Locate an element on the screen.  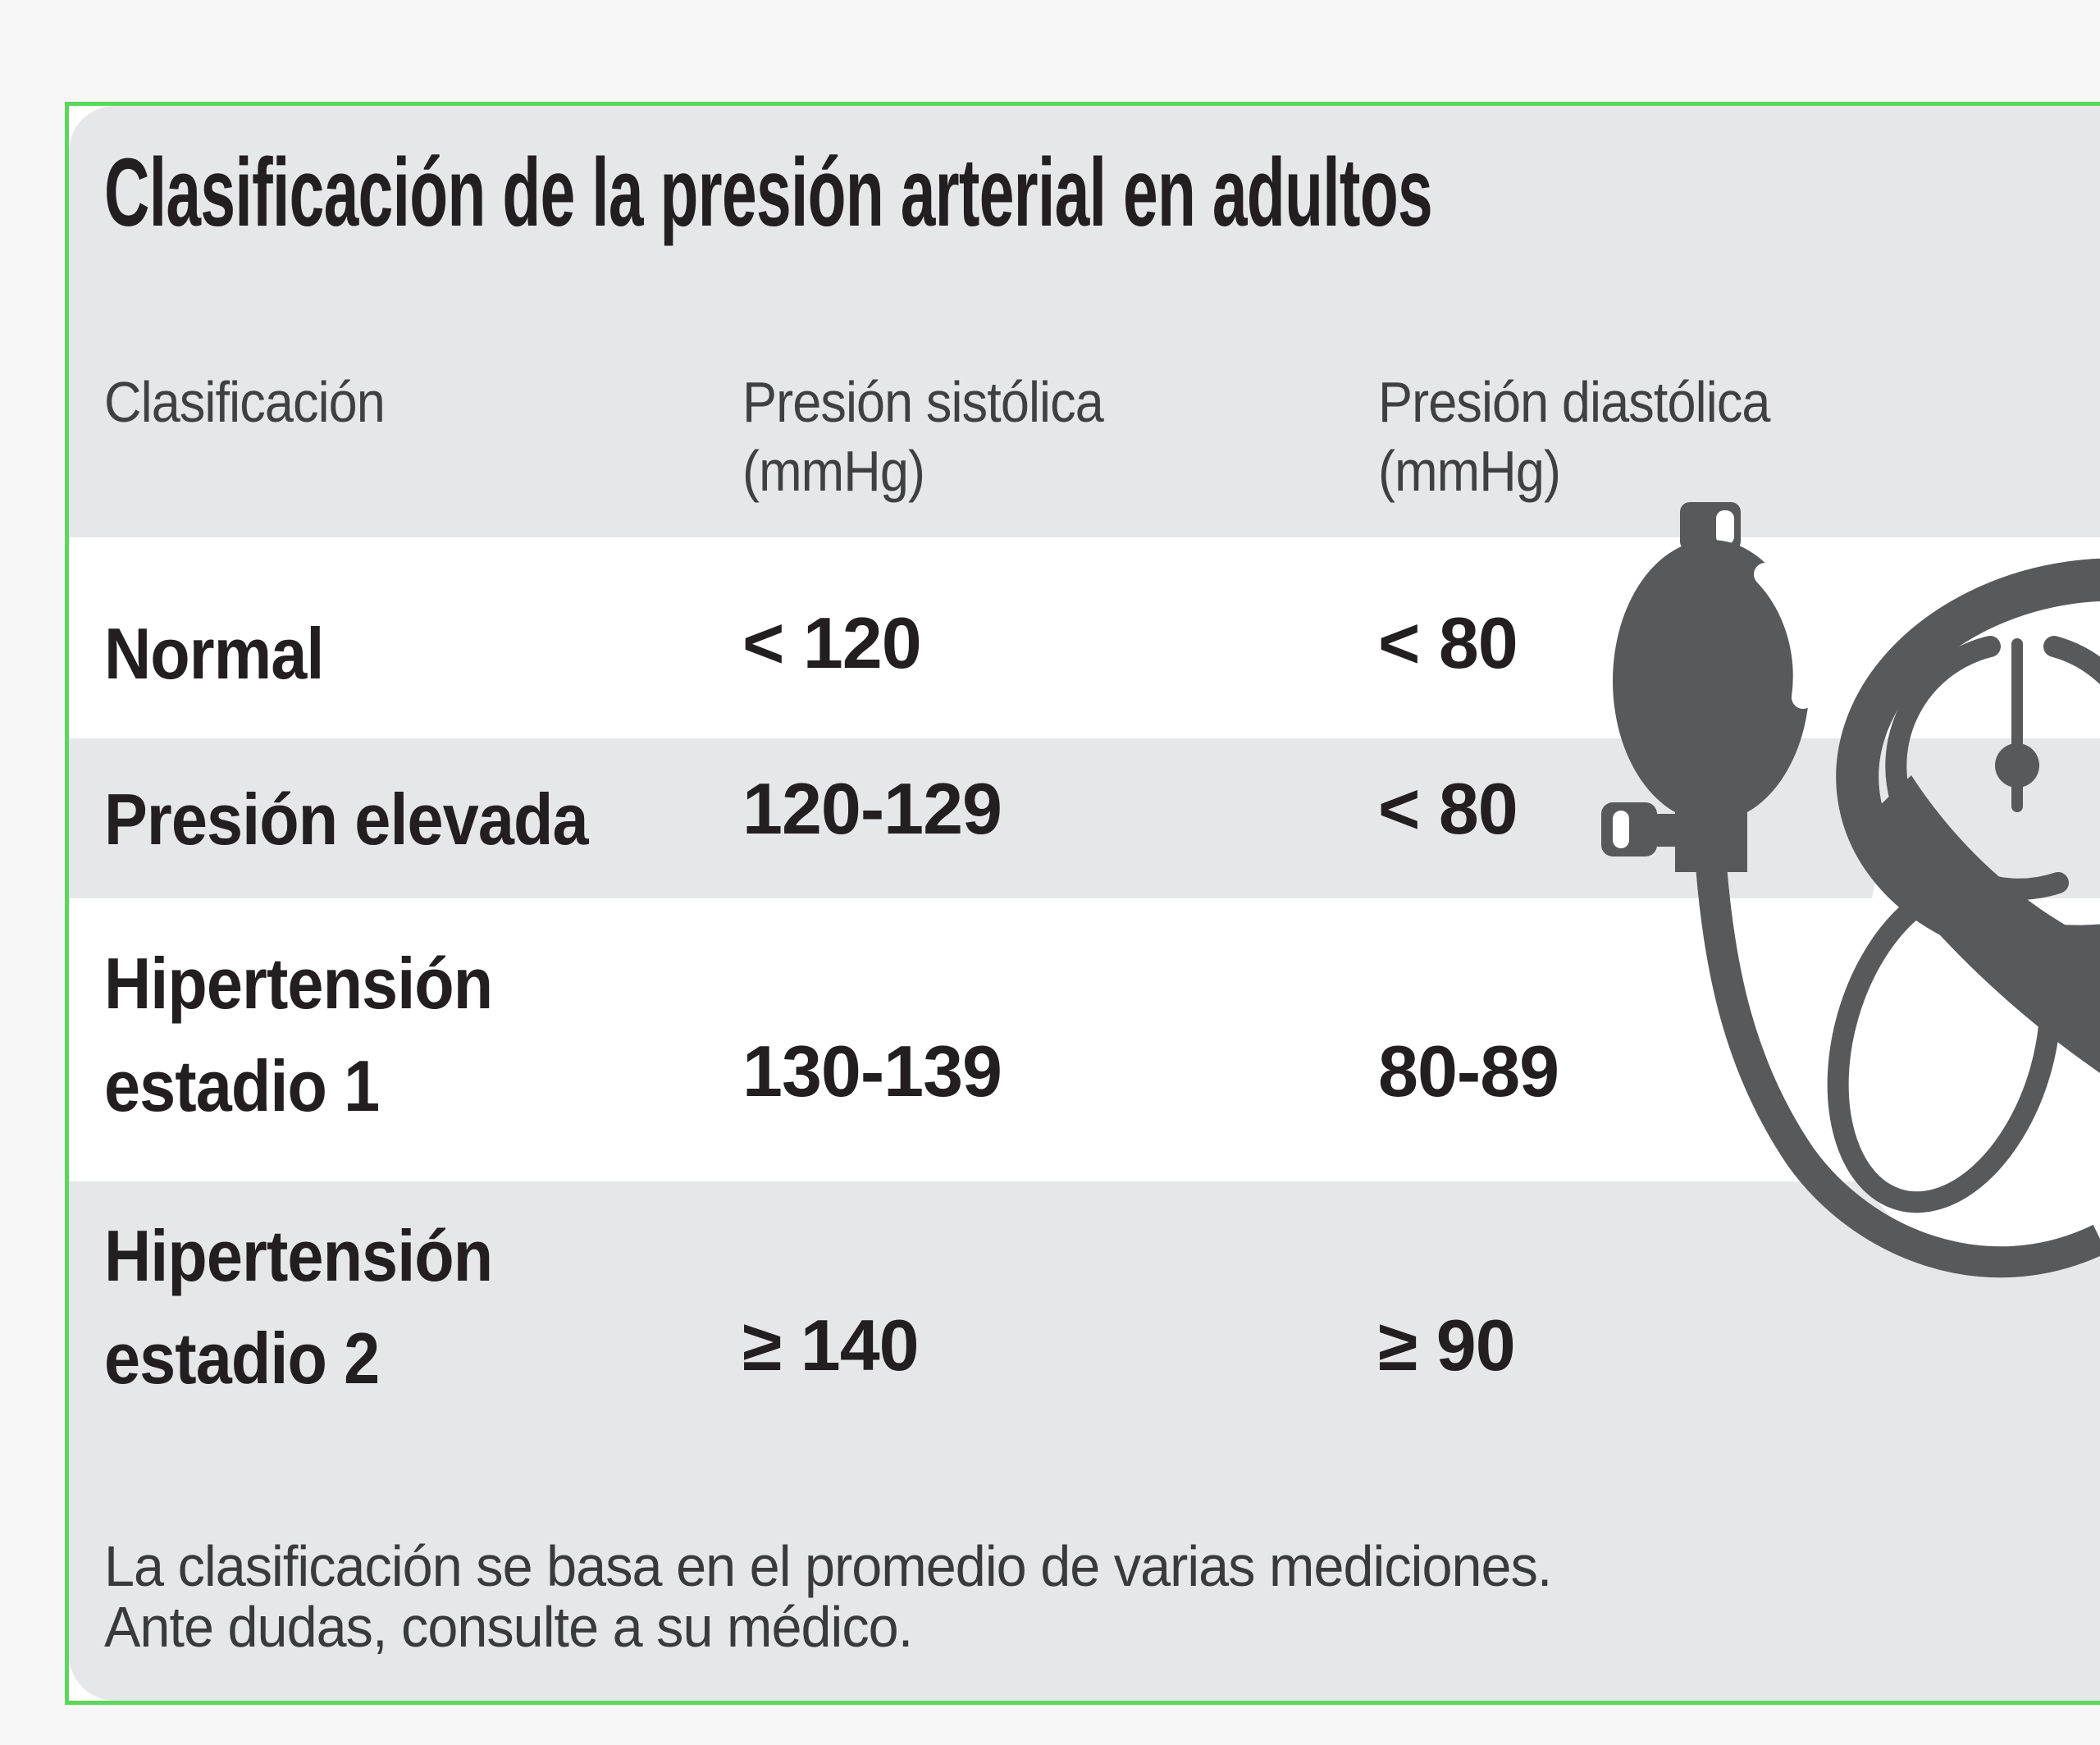
pressure-gauge-icon is located at coordinates (1968, 763).